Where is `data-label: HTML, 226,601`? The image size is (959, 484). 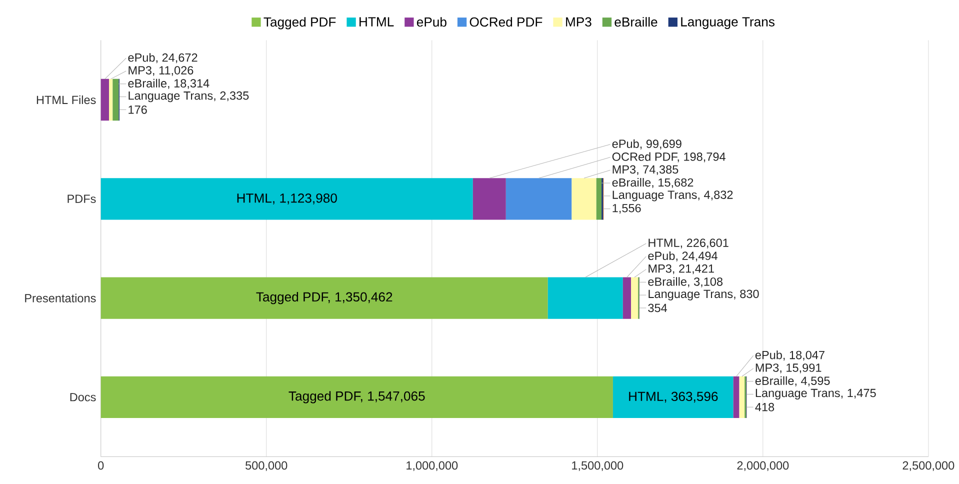
data-label: HTML, 226,601 is located at coordinates (688, 243).